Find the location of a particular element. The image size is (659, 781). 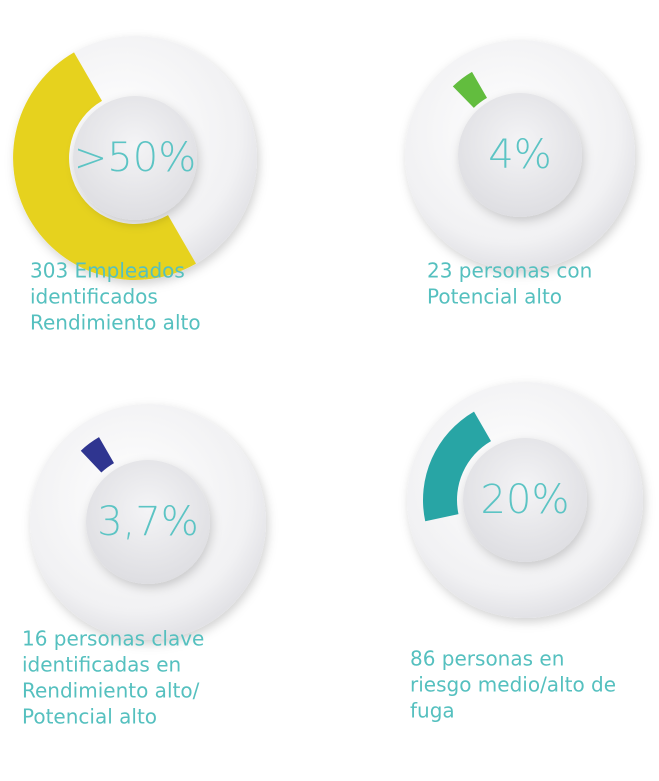

gauge-value-label: 3,7% is located at coordinates (148, 522).